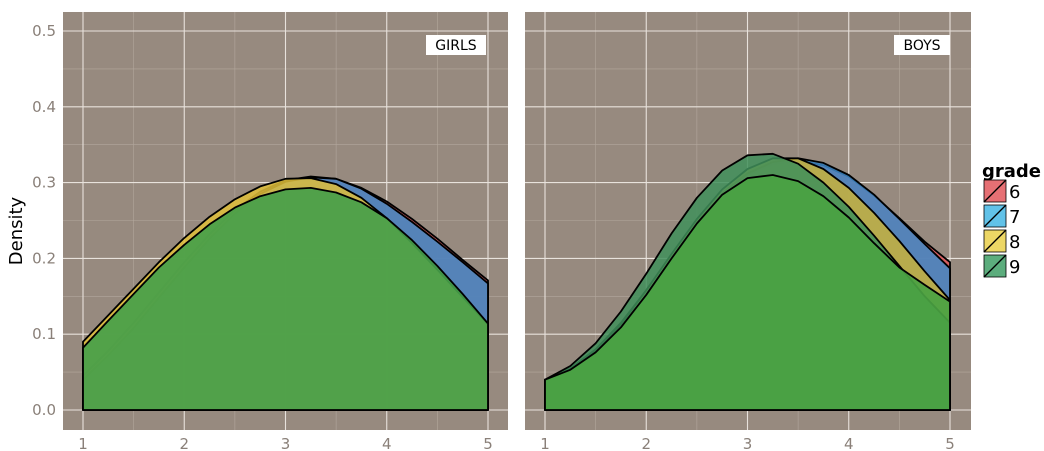  Describe the element at coordinates (1002, 266) in the screenshot. I see `legend-item-9: 9` at that location.